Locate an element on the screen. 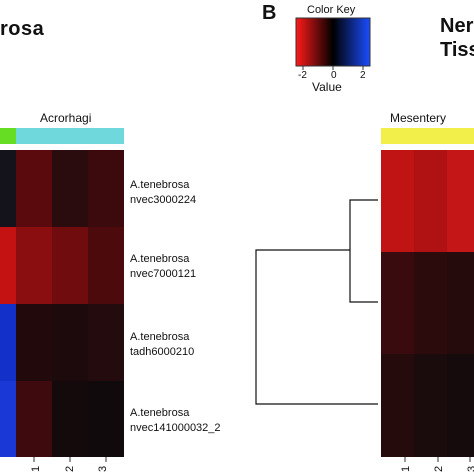  heat-cell-b-r3-c1 is located at coordinates (397, 405).